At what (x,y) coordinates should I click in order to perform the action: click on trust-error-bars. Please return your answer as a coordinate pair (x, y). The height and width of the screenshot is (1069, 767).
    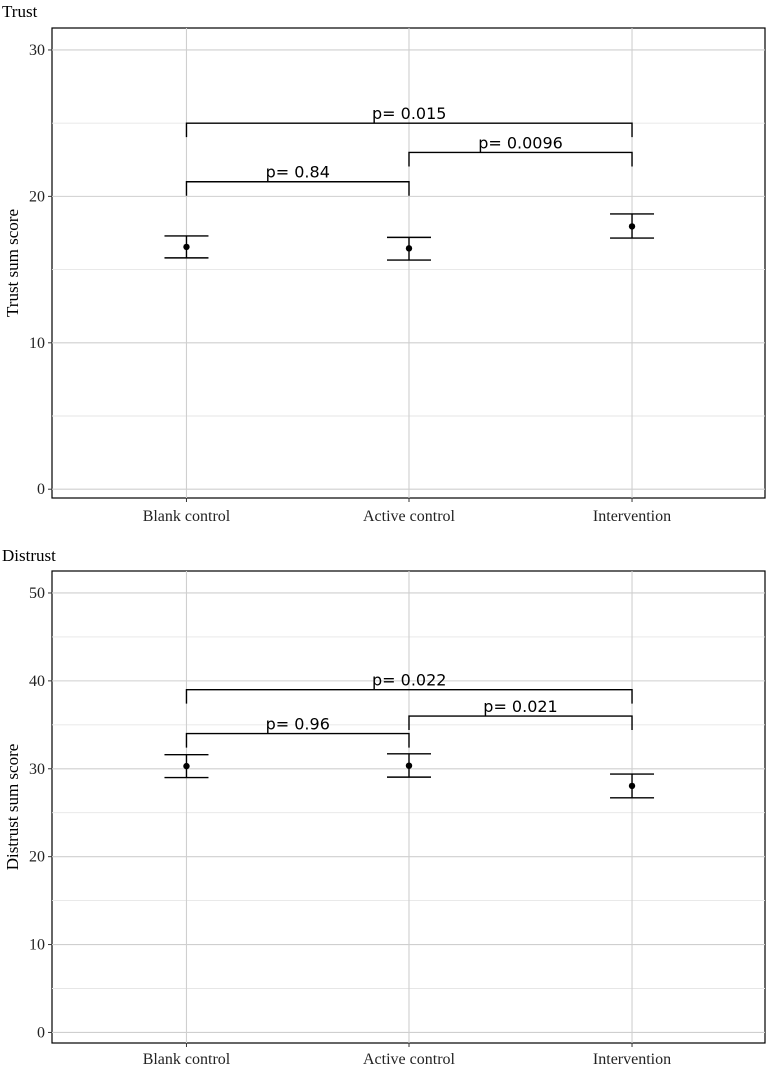
    Looking at the image, I should click on (409, 237).